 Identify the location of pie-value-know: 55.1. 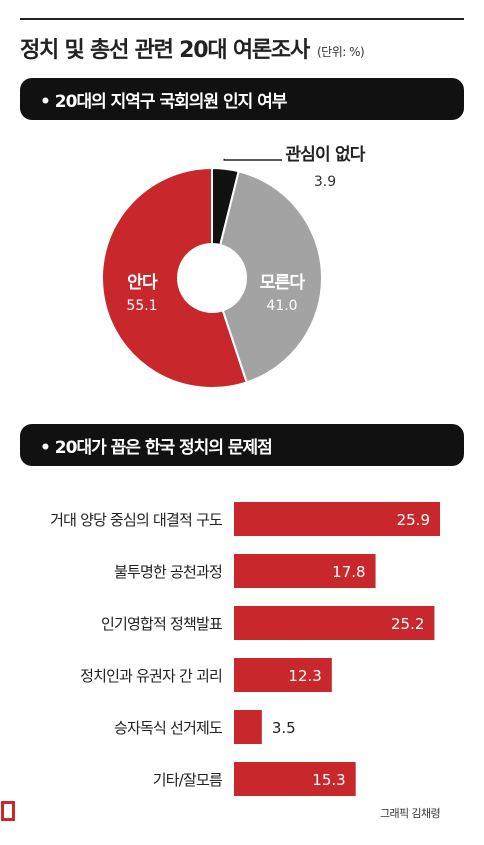
(141, 306).